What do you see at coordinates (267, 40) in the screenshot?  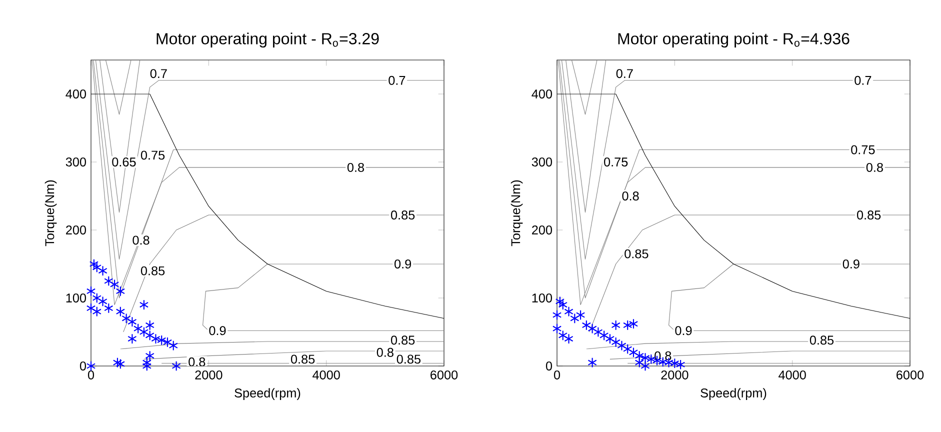 I see `chart-title: Motor operating point - R$_{o}$=3.29` at bounding box center [267, 40].